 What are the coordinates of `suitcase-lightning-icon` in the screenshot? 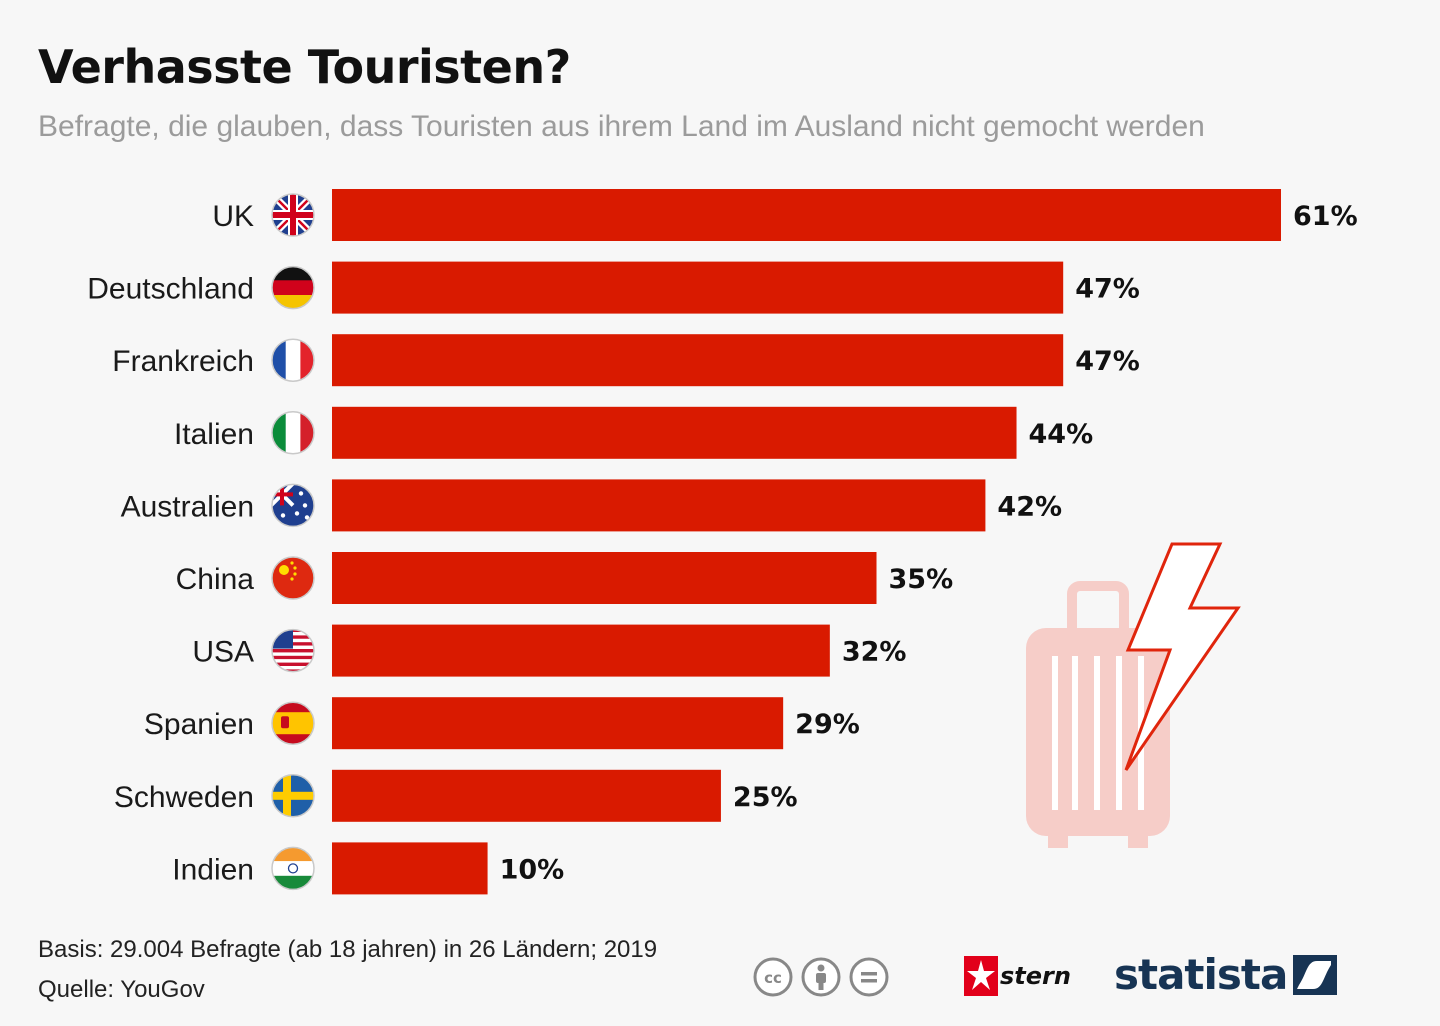 It's located at (1133, 695).